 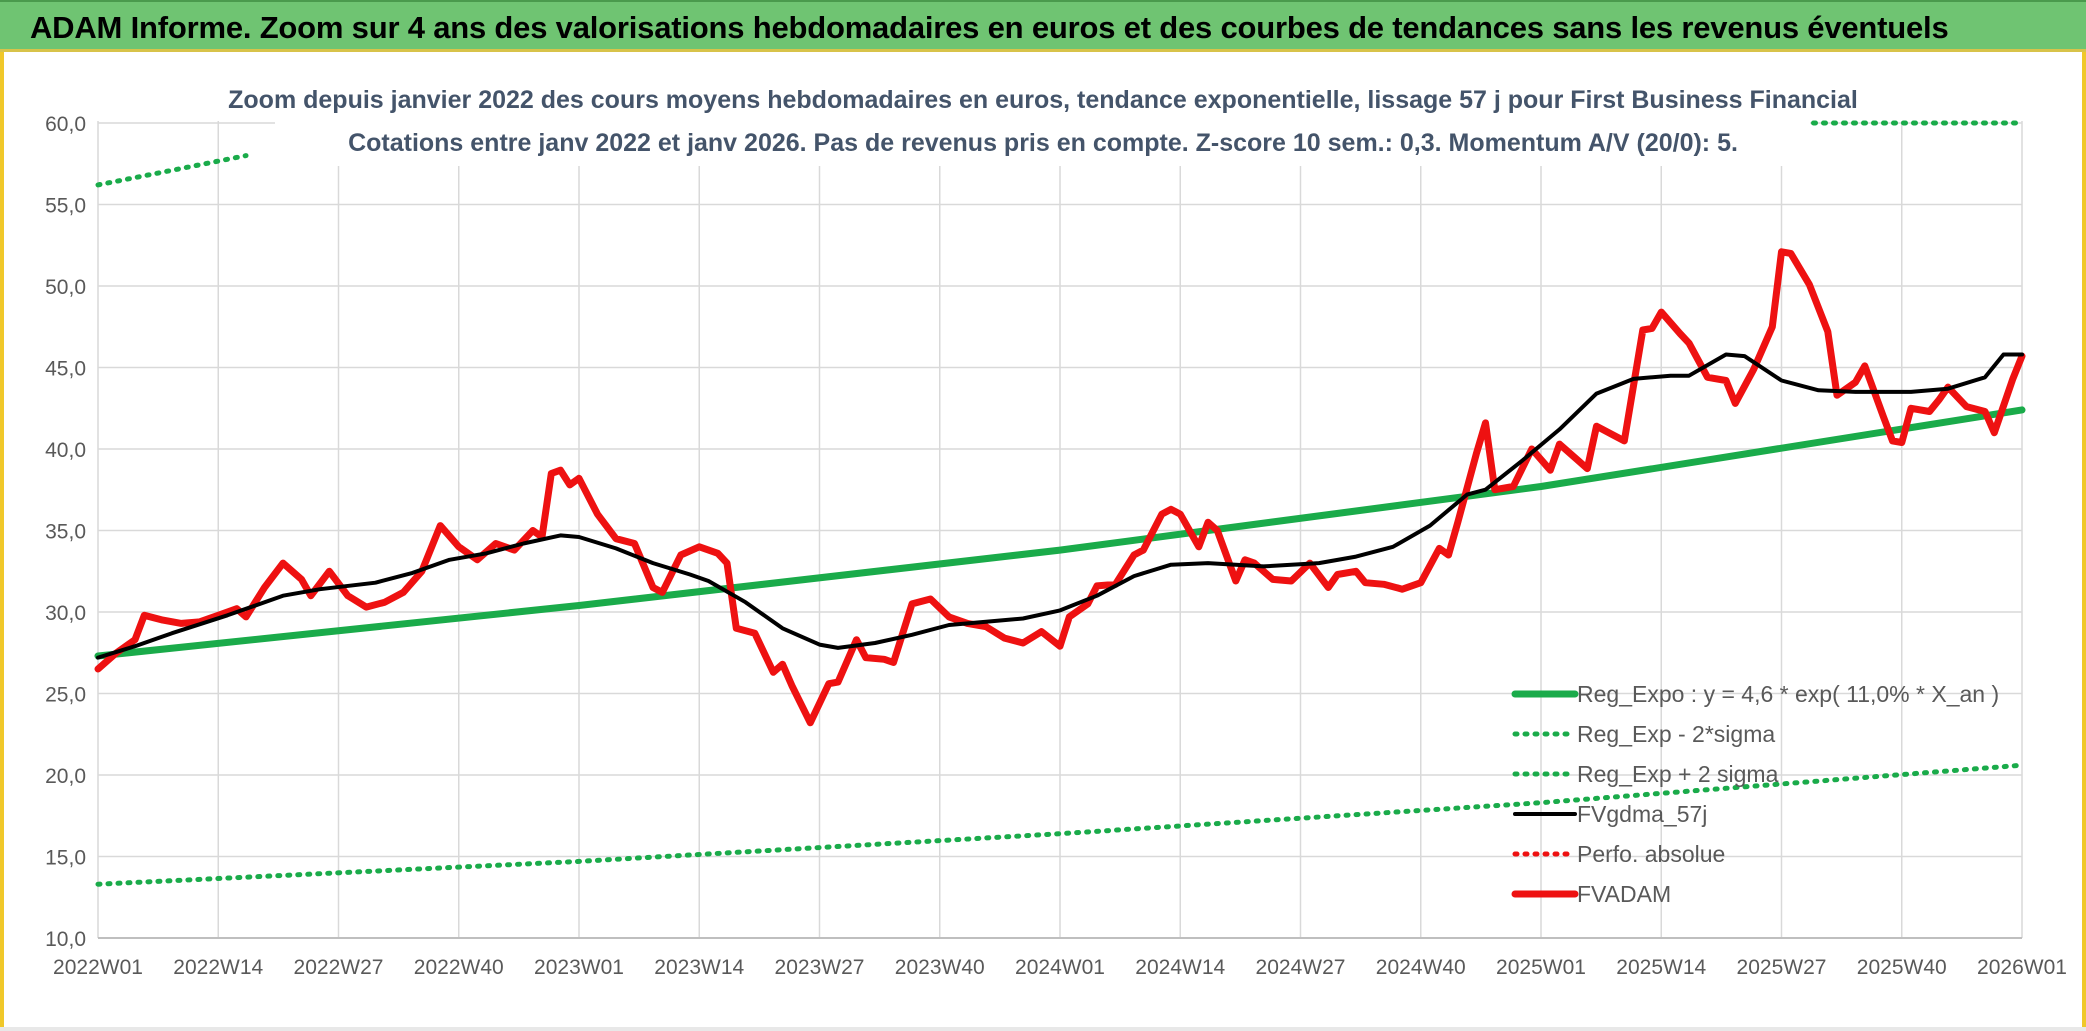 I want to click on y-tick-label: 25,0, so click(x=65, y=695).